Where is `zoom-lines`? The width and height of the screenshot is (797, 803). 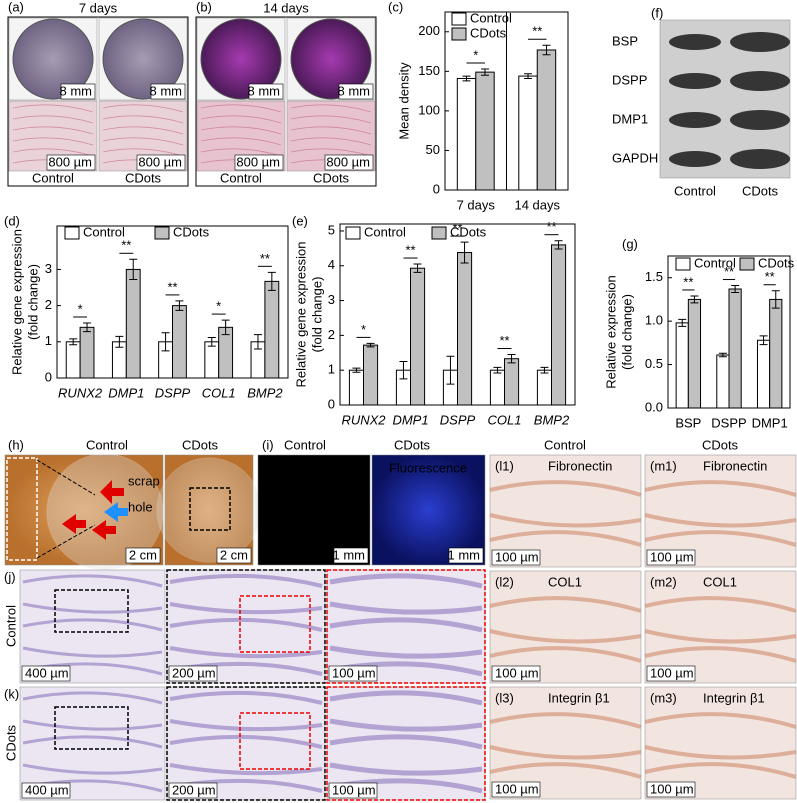 zoom-lines is located at coordinates (66, 509).